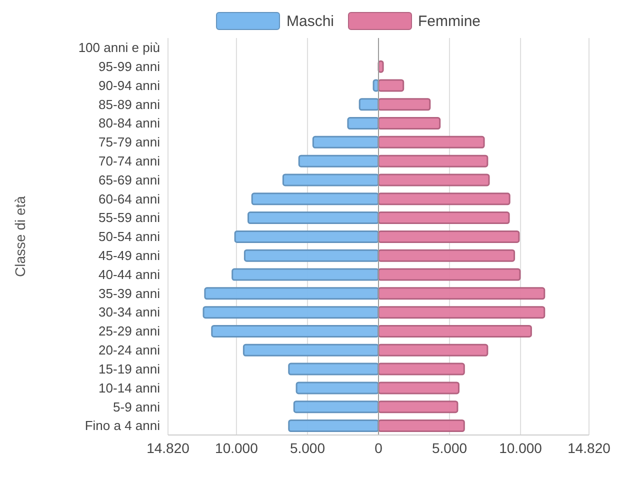 The height and width of the screenshot is (477, 619). I want to click on y-tick-label: Fino a 4 anni, so click(122, 426).